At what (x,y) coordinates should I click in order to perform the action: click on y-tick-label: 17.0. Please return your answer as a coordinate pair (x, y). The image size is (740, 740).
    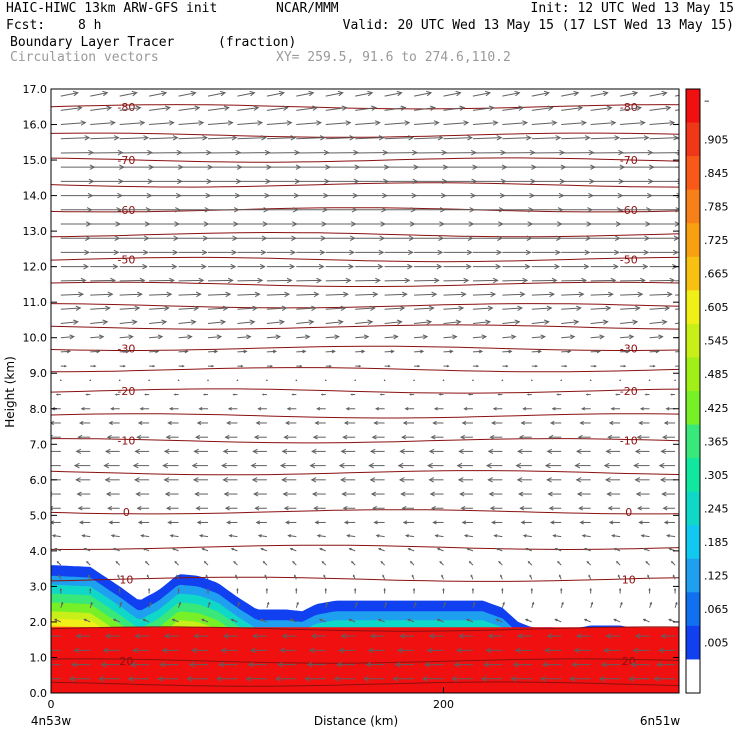
    Looking at the image, I should click on (35, 89).